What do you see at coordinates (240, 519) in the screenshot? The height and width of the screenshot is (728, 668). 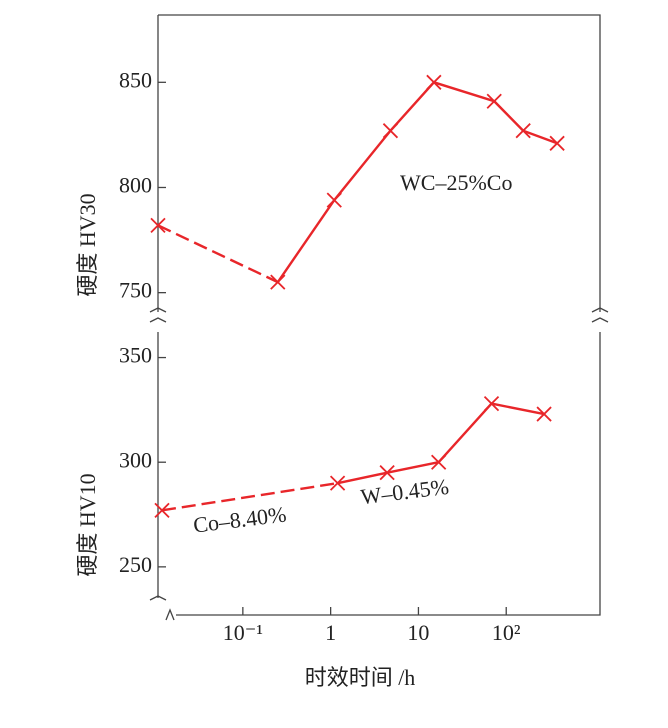 I see `annotation: Co–8.40%` at bounding box center [240, 519].